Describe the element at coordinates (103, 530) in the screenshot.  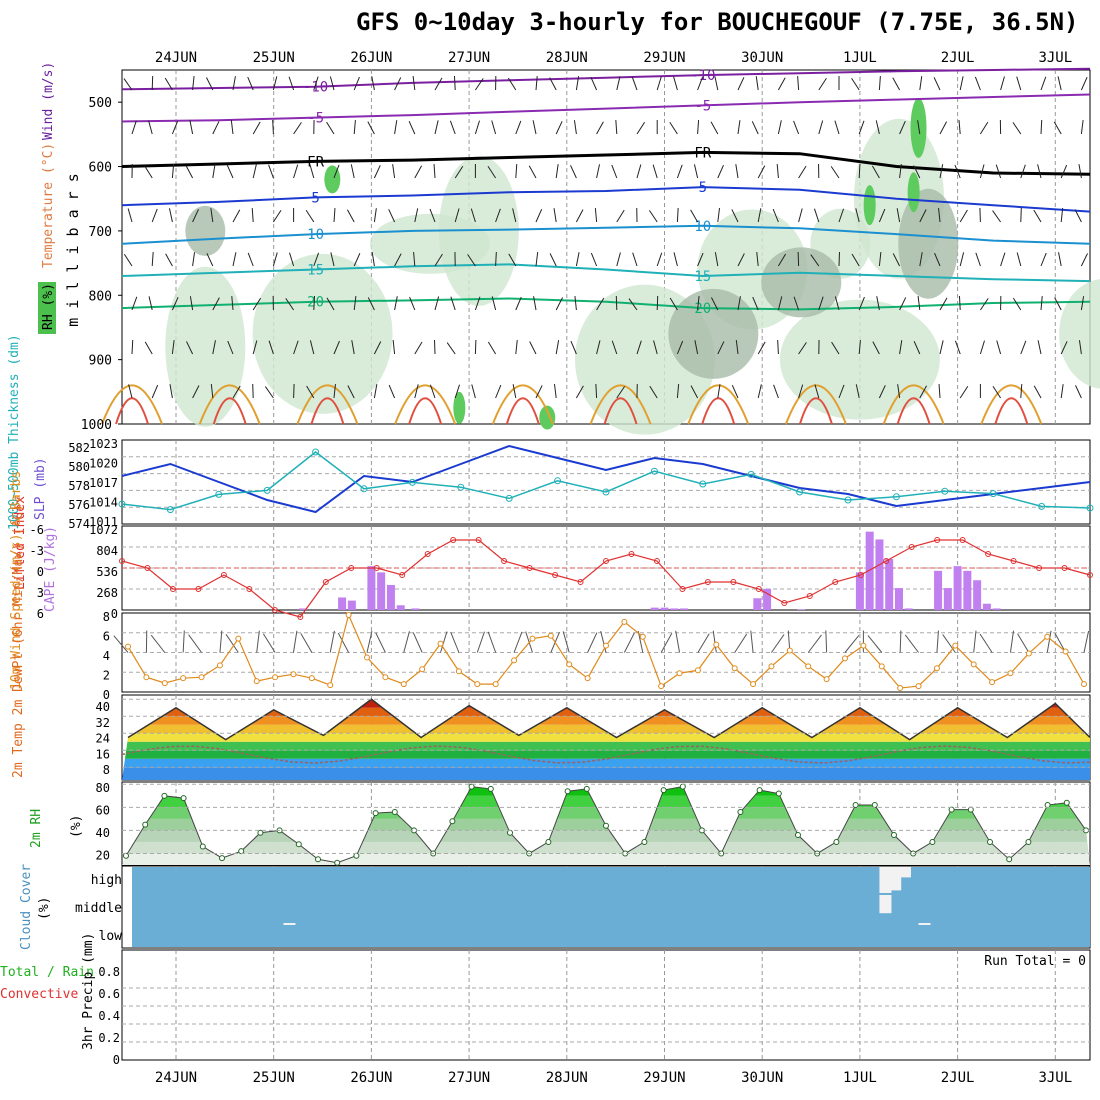
I see `cape-tick-label: 1072` at that location.